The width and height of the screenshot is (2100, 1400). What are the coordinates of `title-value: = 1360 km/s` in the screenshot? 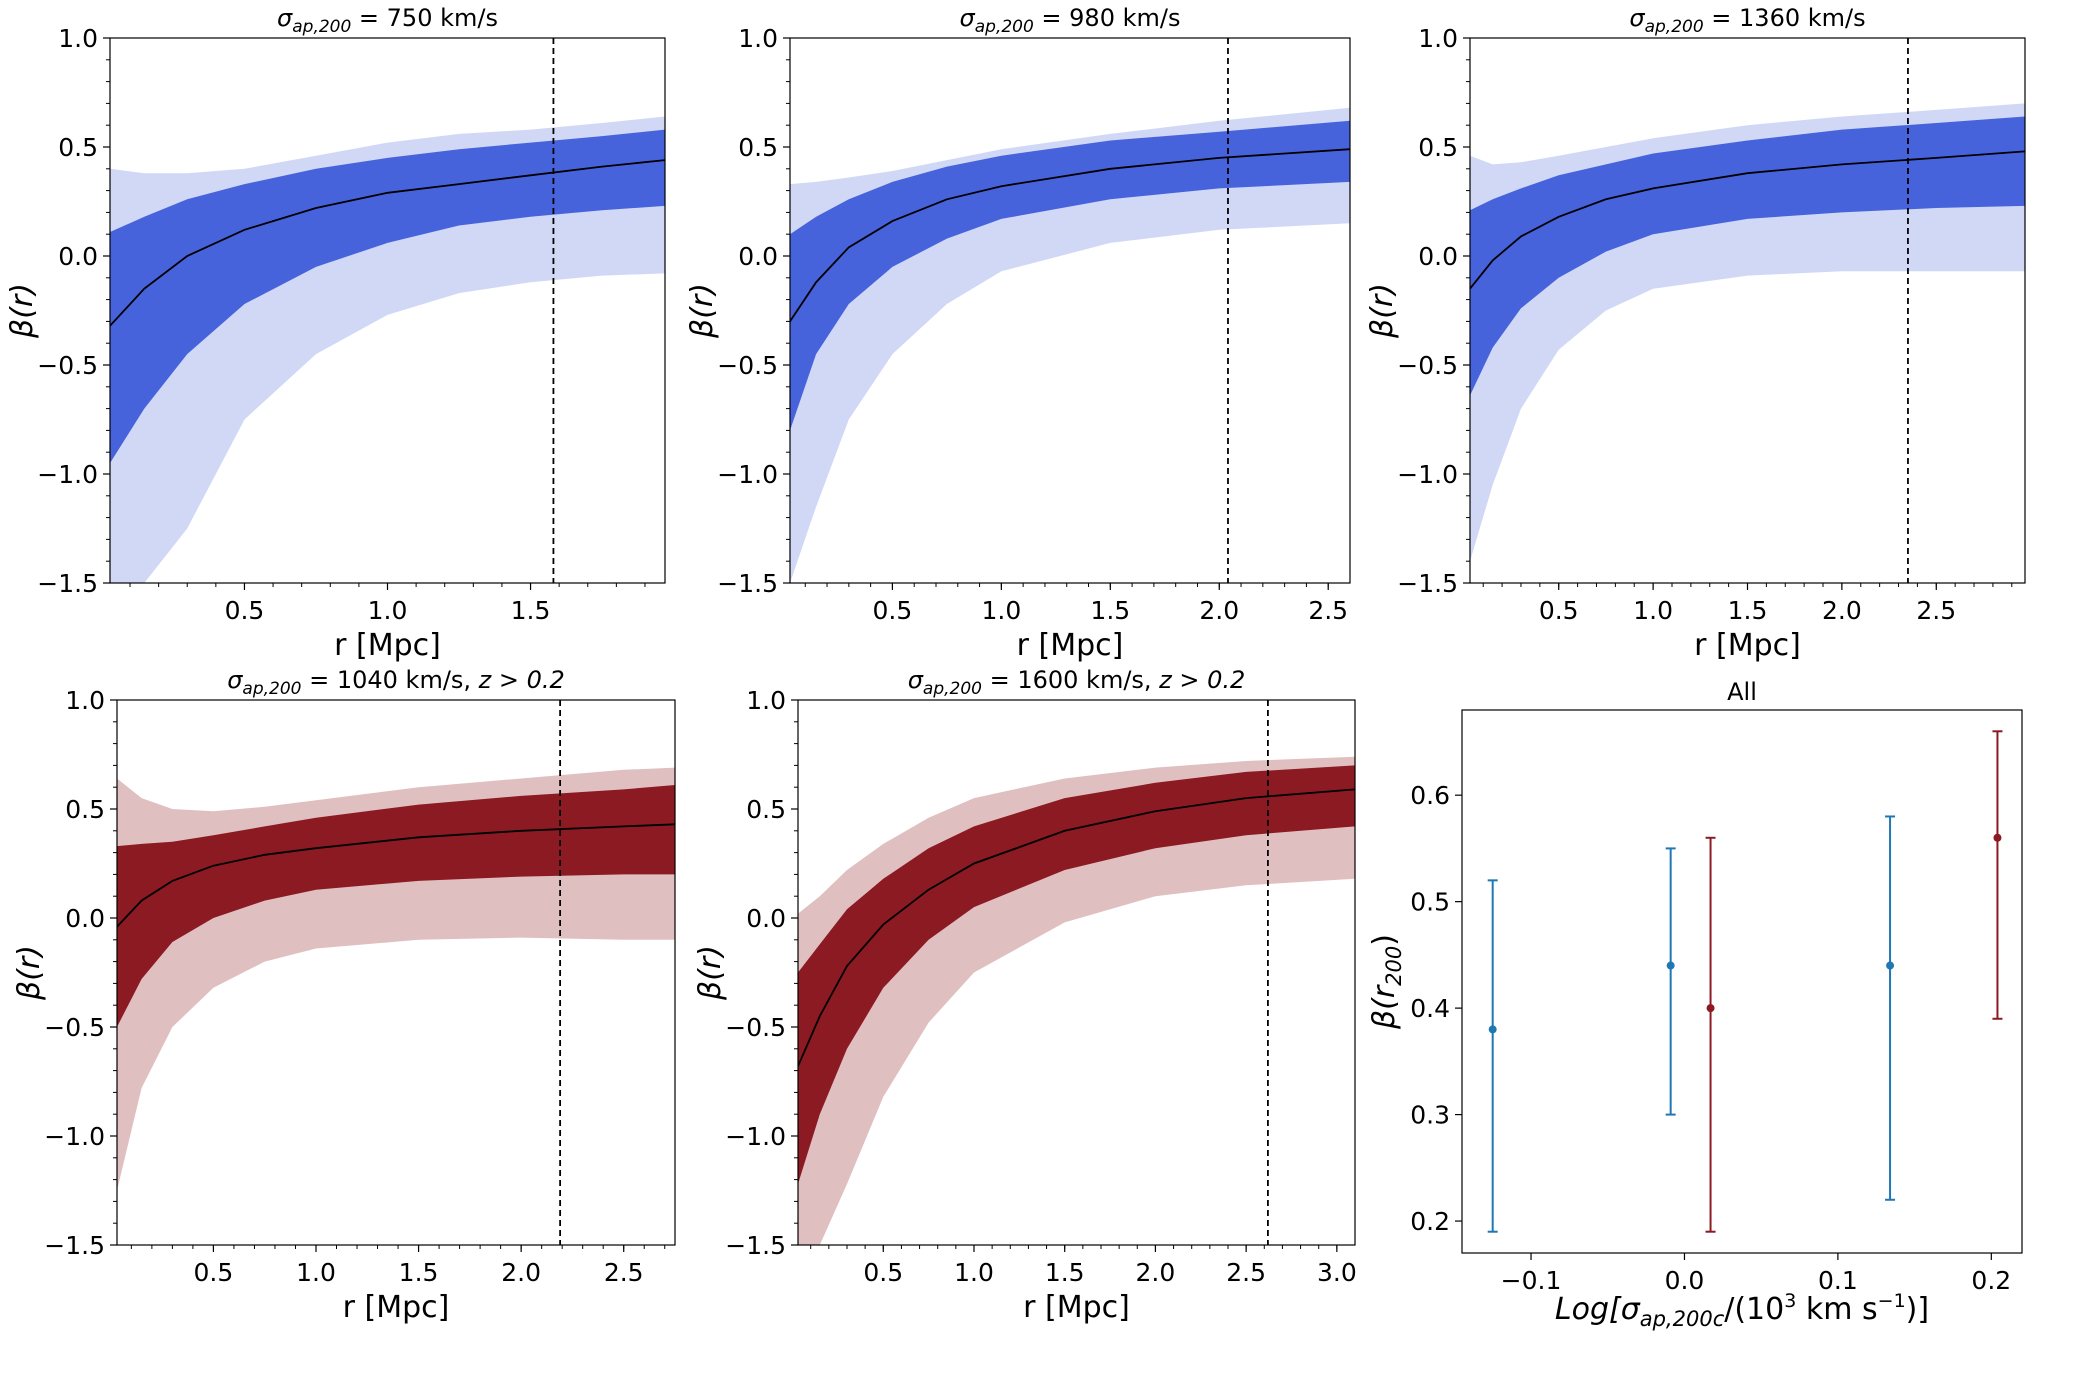 It's located at (1785, 18).